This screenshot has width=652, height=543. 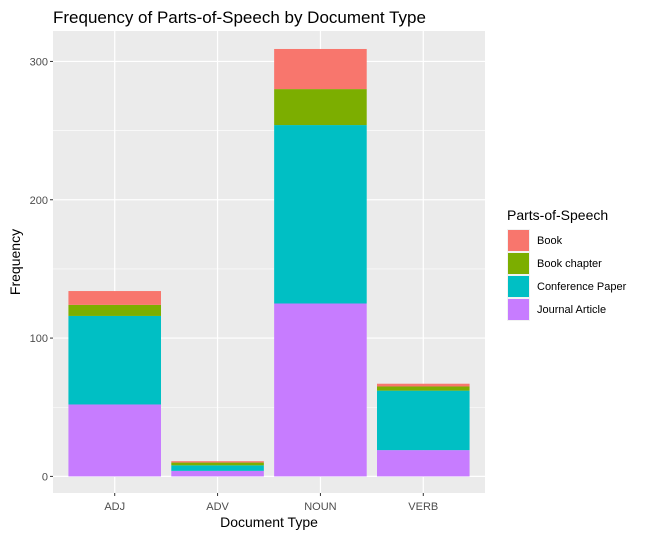 I want to click on y-axis: 0 100 200 300, so click(x=41, y=269).